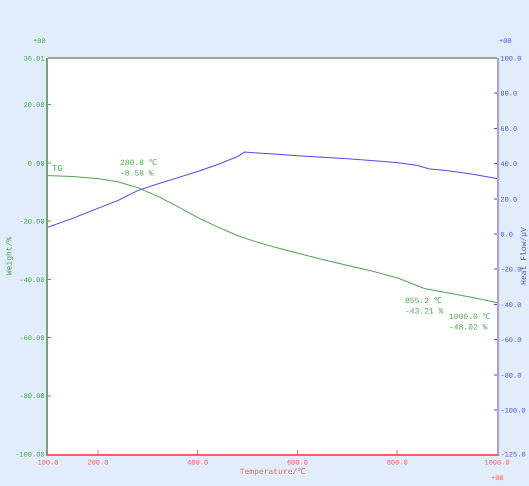  Describe the element at coordinates (424, 306) in the screenshot. I see `annotation: 855.2 ℃ -43.21 %` at that location.